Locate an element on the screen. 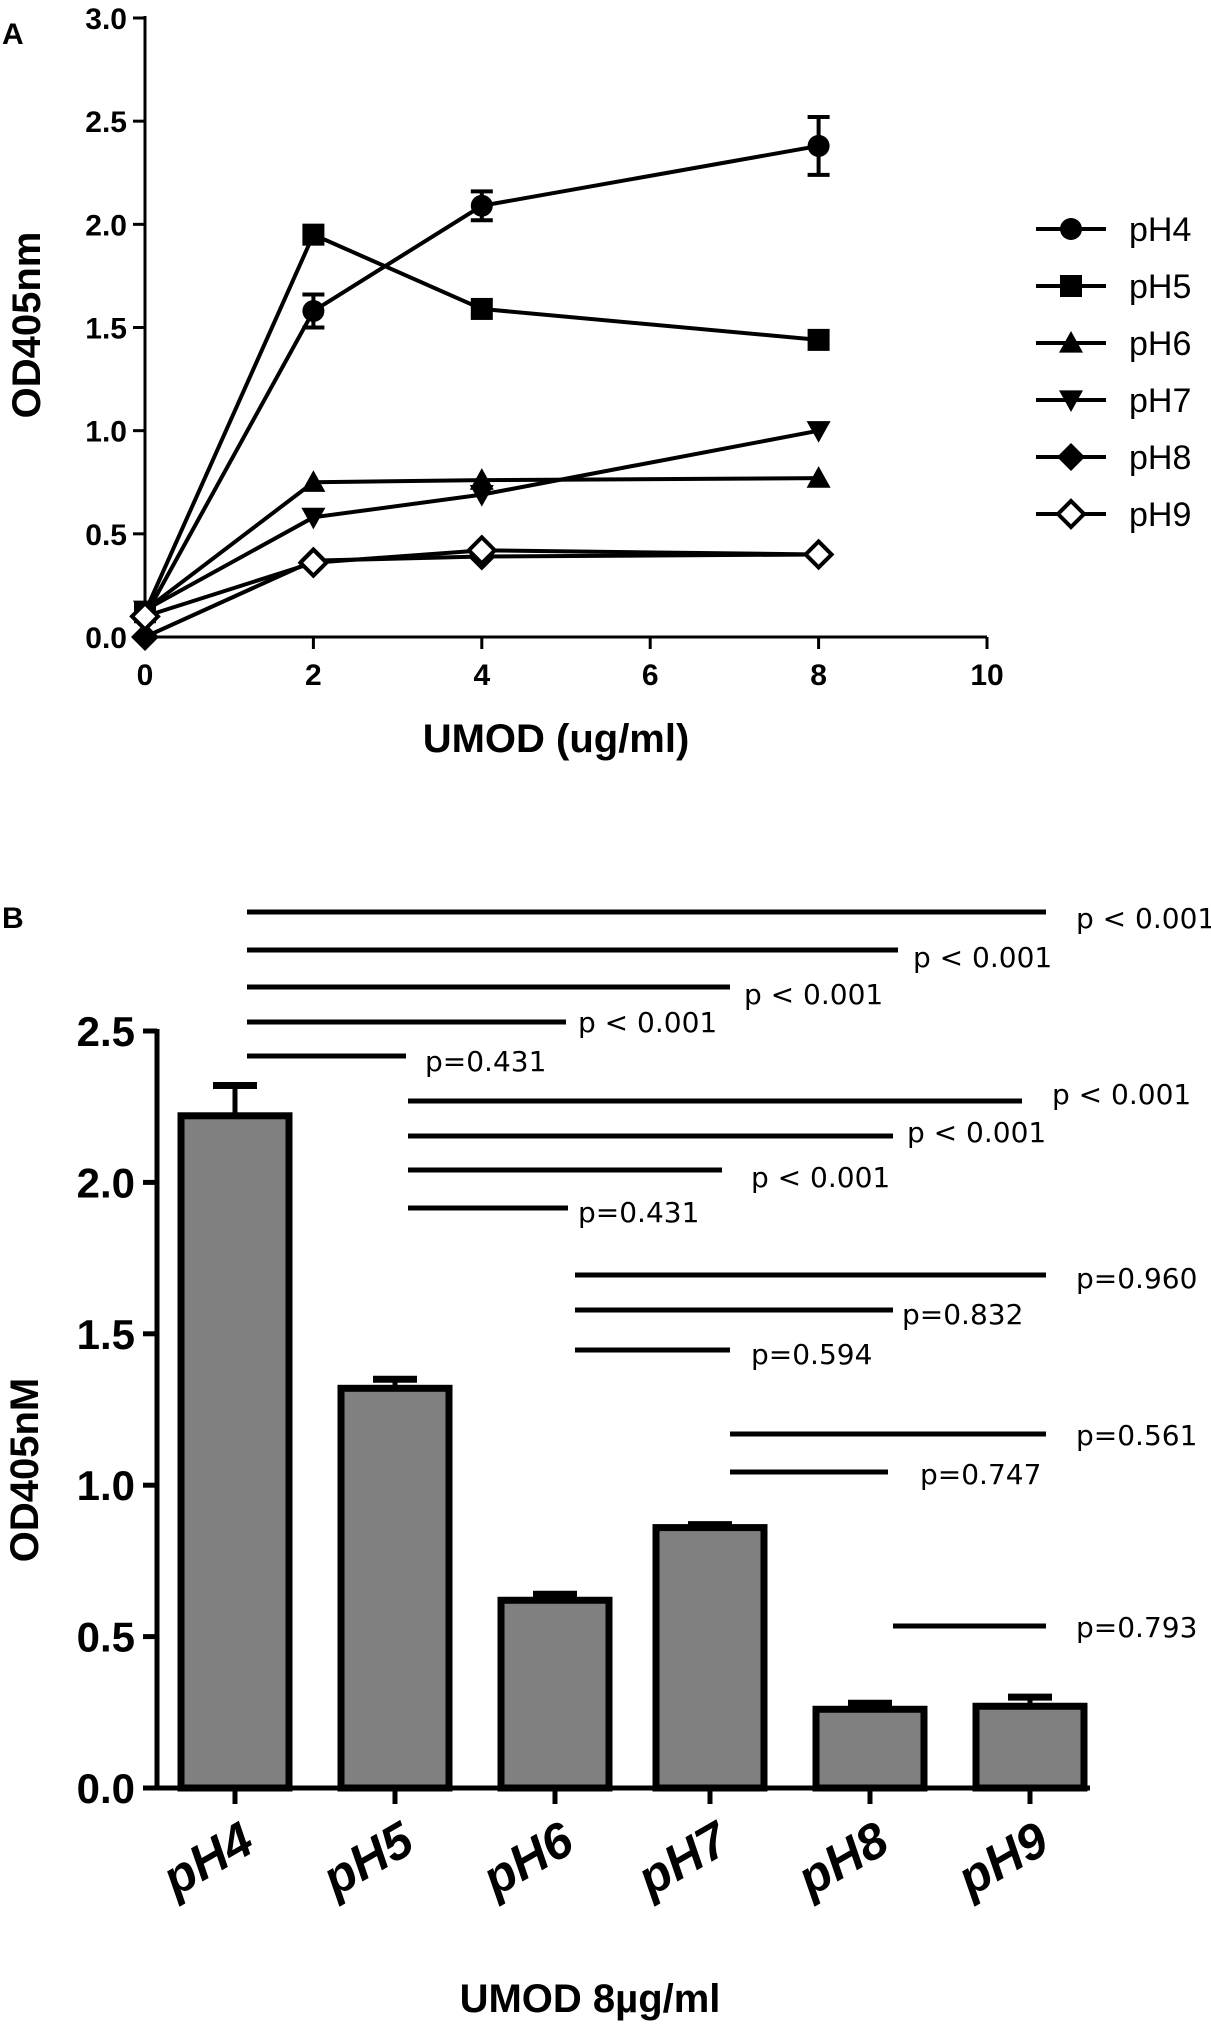  y-tick-label-a: 0.0 is located at coordinates (106, 638).